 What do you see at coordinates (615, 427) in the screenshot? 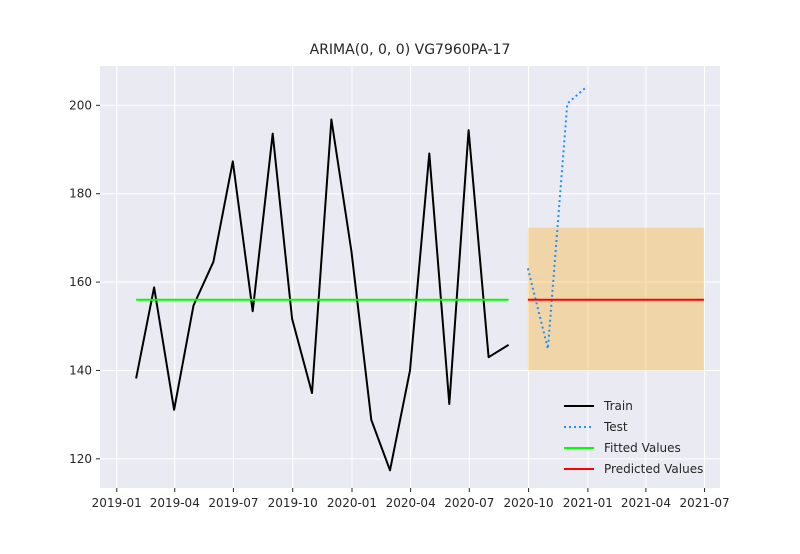
I see `legend-label: Test` at bounding box center [615, 427].